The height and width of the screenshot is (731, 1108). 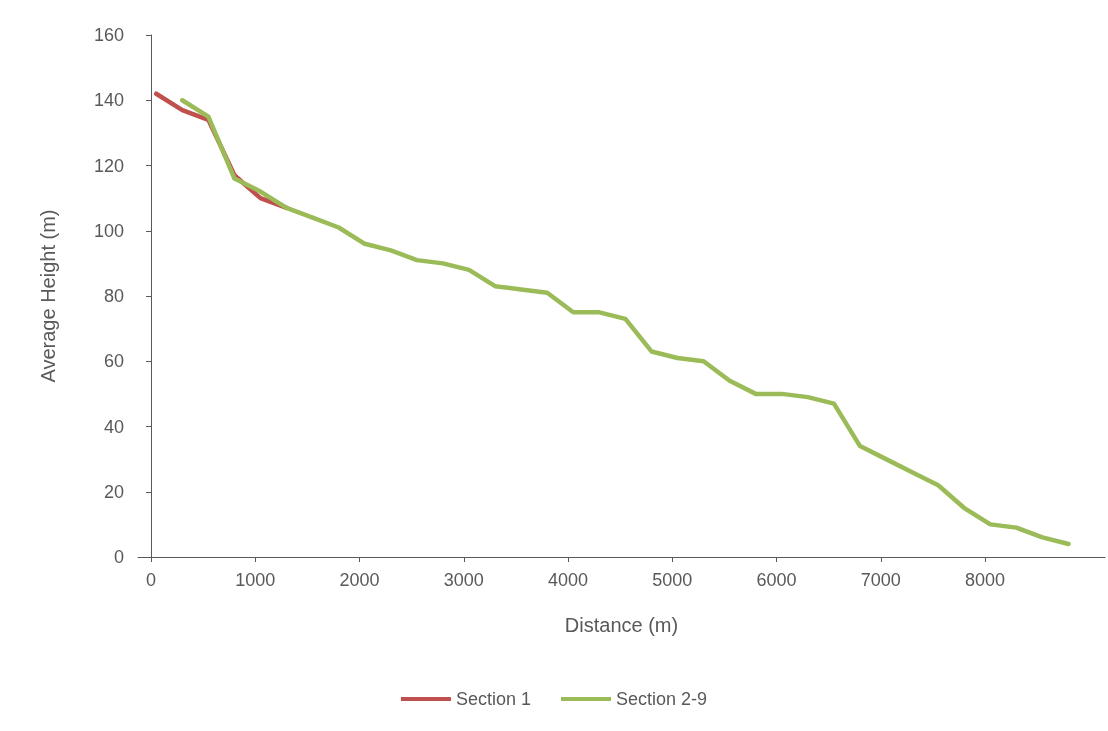 What do you see at coordinates (463, 580) in the screenshot?
I see `x-tick-label: 3000` at bounding box center [463, 580].